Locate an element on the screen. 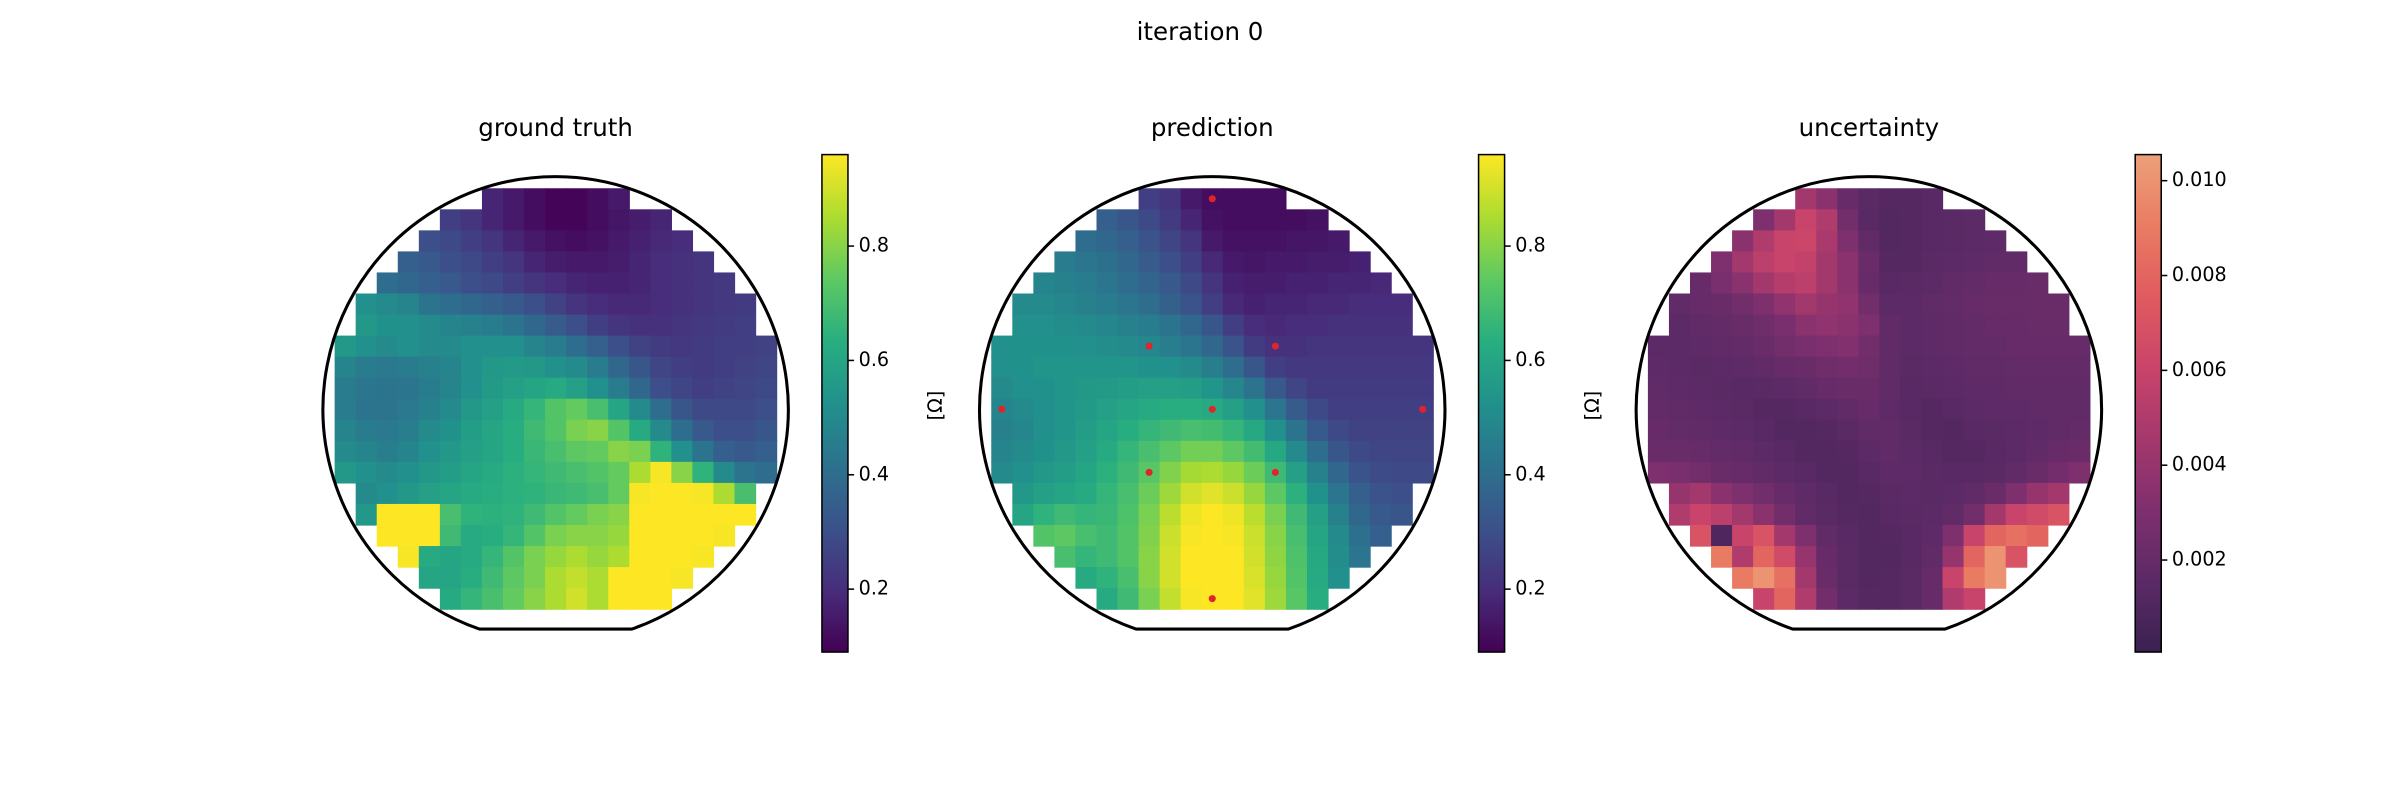  colorbar-tick-label: 0.2 is located at coordinates (874, 588).